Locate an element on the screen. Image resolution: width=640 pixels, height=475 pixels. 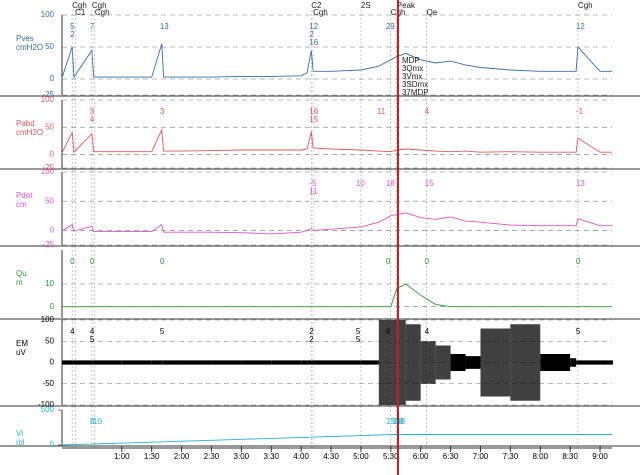
x-tick-label: 7:00 is located at coordinates (481, 456).